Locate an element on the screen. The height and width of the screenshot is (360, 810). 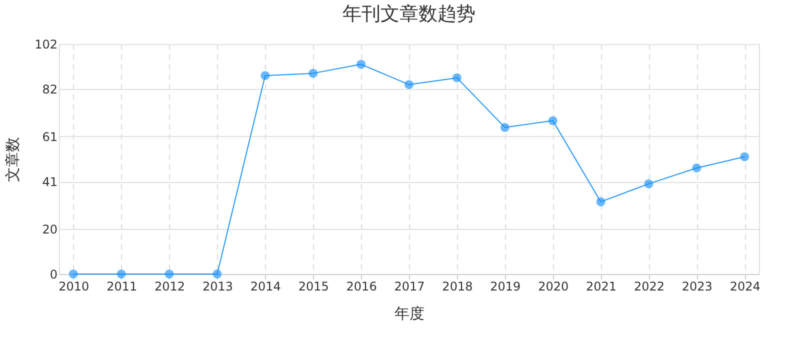
x-tick-label: 2021 is located at coordinates (601, 287).